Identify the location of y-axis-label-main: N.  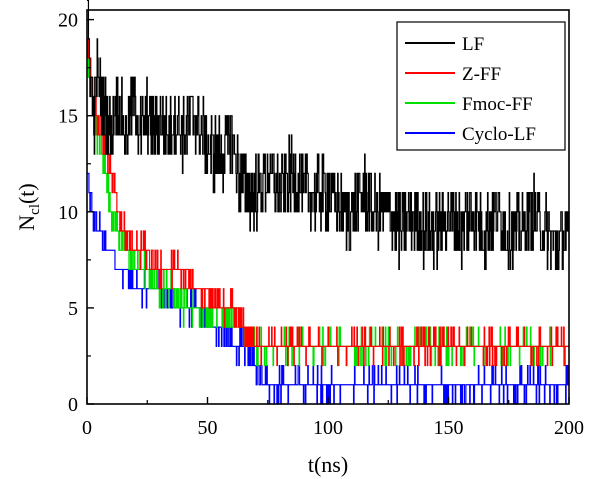
(26, 223).